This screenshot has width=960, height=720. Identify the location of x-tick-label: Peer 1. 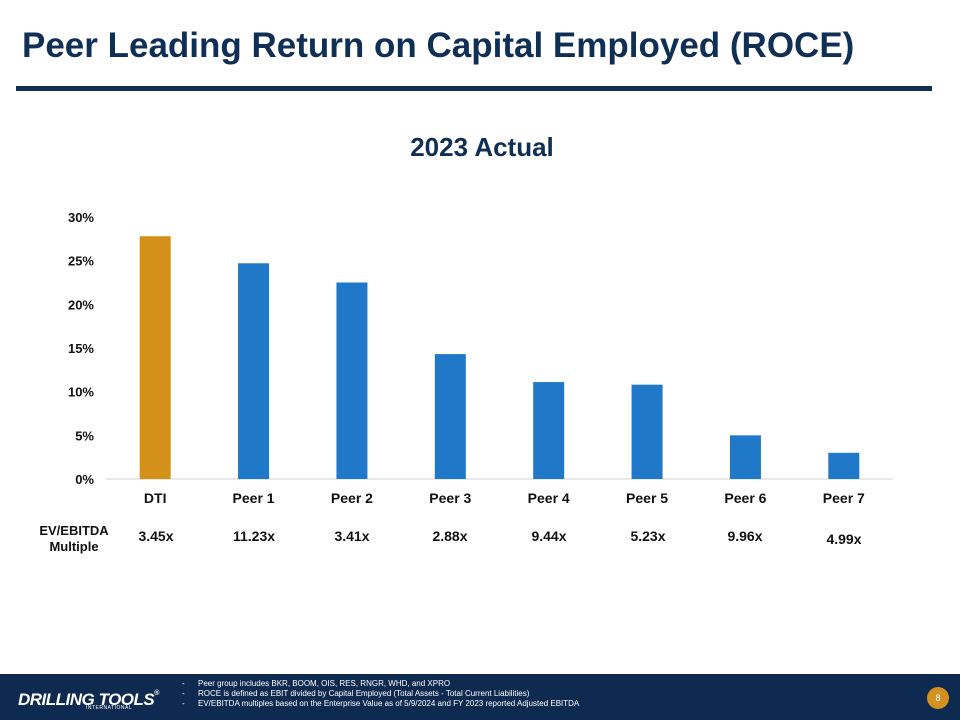
(254, 498).